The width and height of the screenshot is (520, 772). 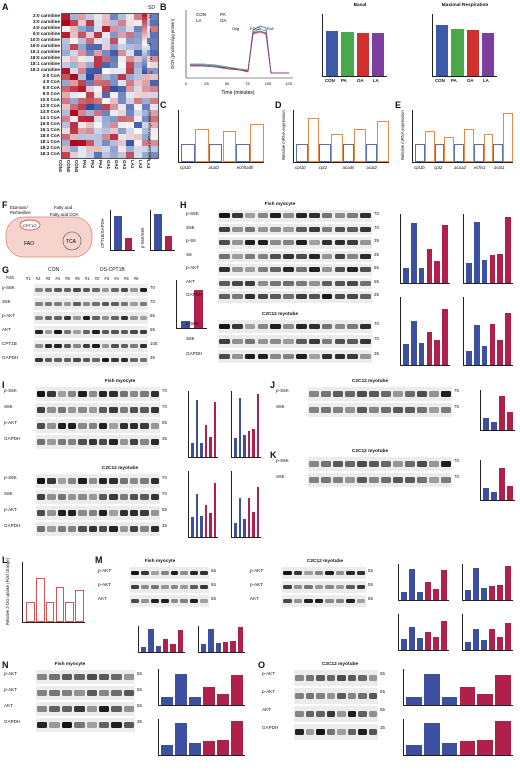 I want to click on blot-row-label: S6K, so click(x=6, y=301).